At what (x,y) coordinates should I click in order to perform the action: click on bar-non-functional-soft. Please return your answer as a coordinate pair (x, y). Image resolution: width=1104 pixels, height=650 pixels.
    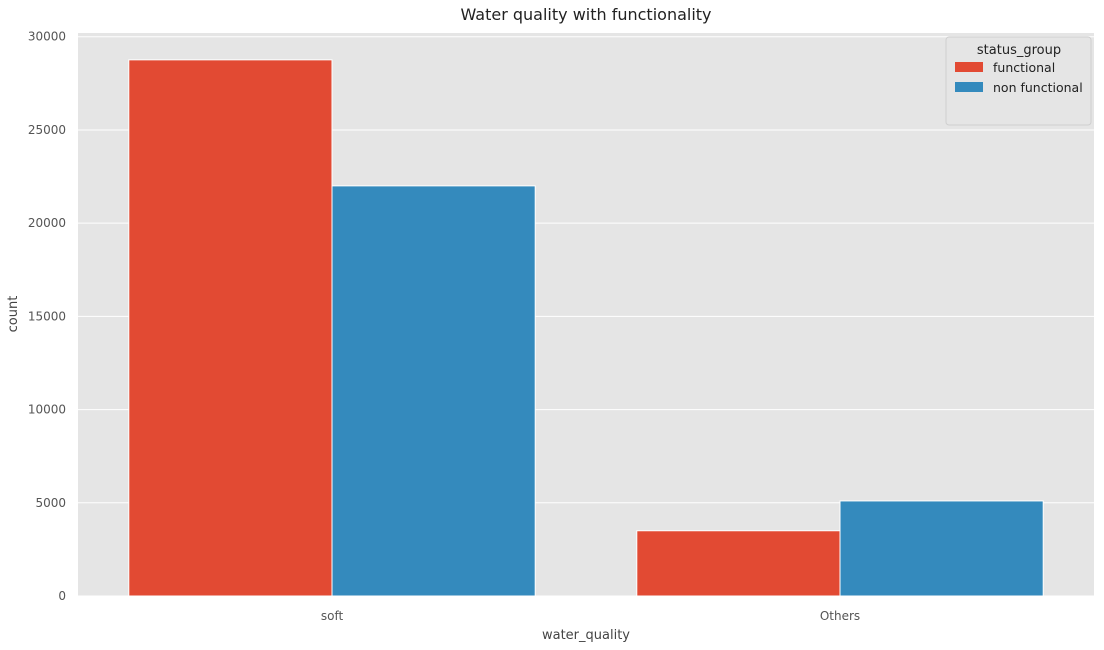
    Looking at the image, I should click on (433, 391).